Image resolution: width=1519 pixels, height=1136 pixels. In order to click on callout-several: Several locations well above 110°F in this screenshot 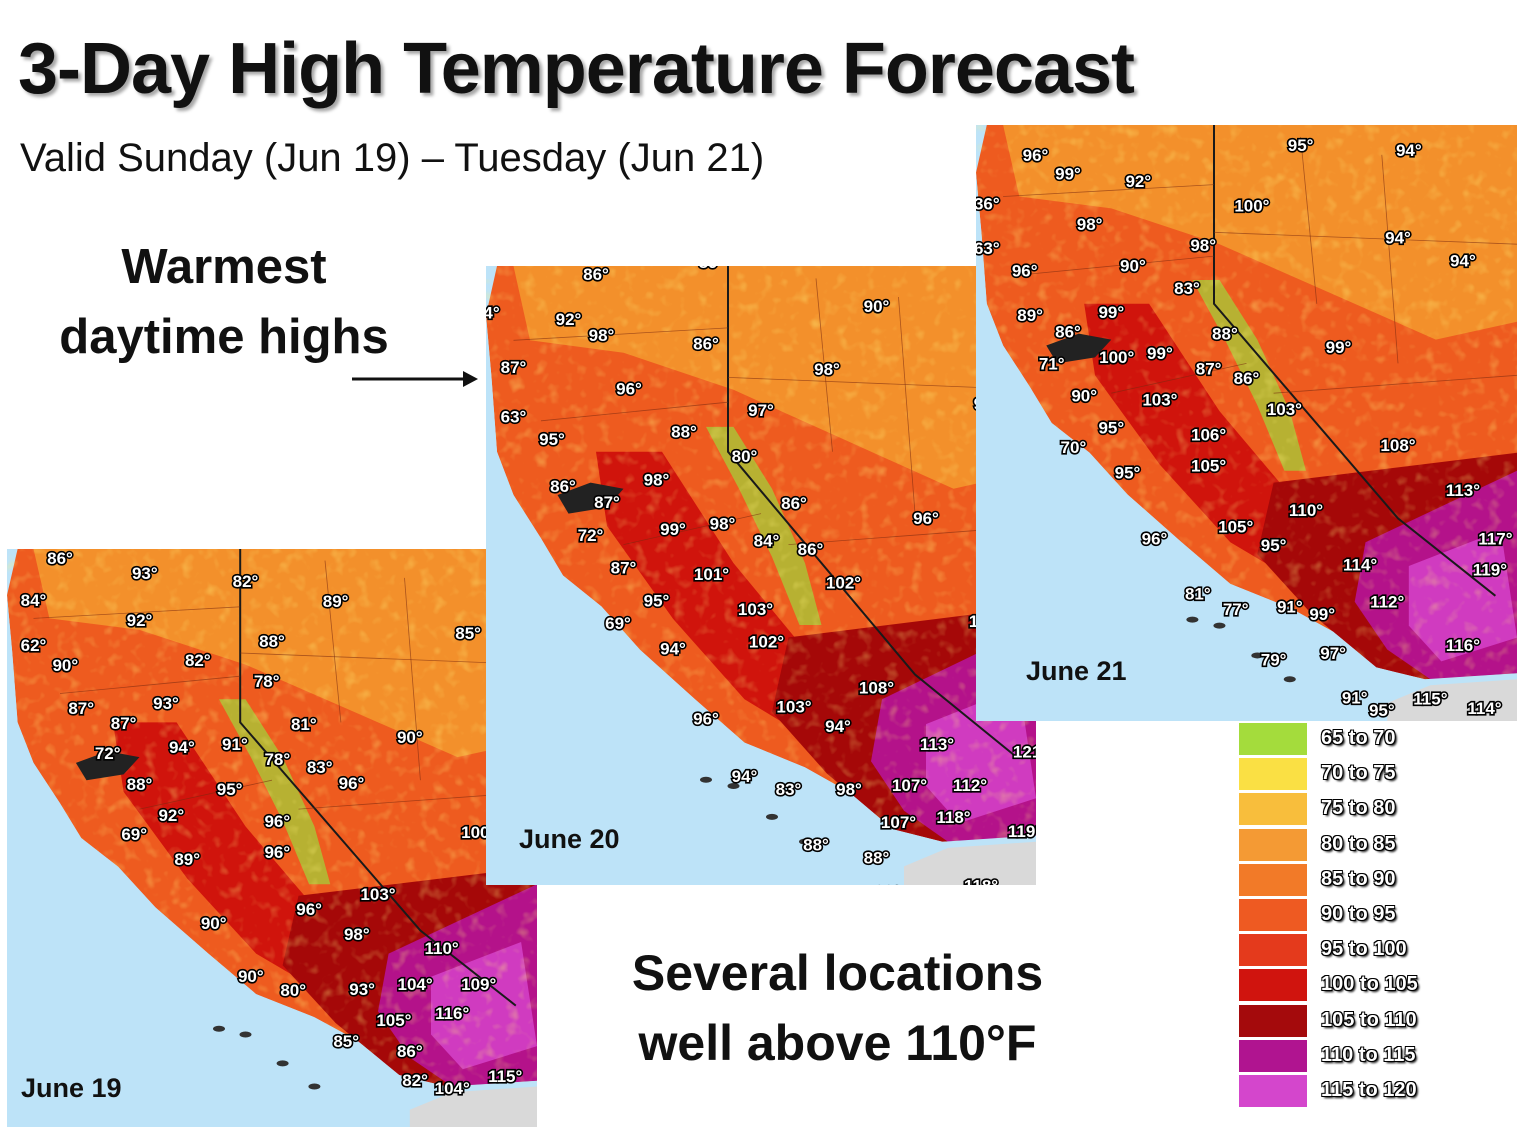, I will do `click(837, 1008)`.